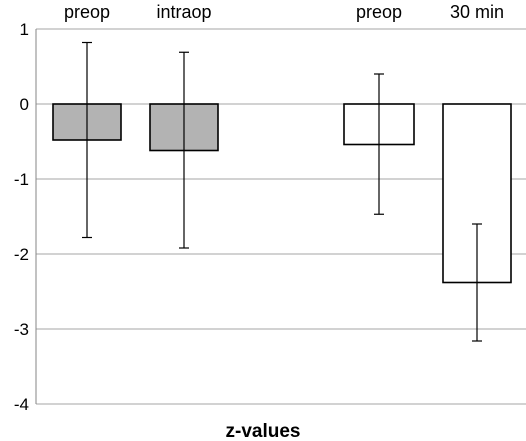 The width and height of the screenshot is (526, 441). Describe the element at coordinates (263, 431) in the screenshot. I see `x-axis-title: z-values` at that location.